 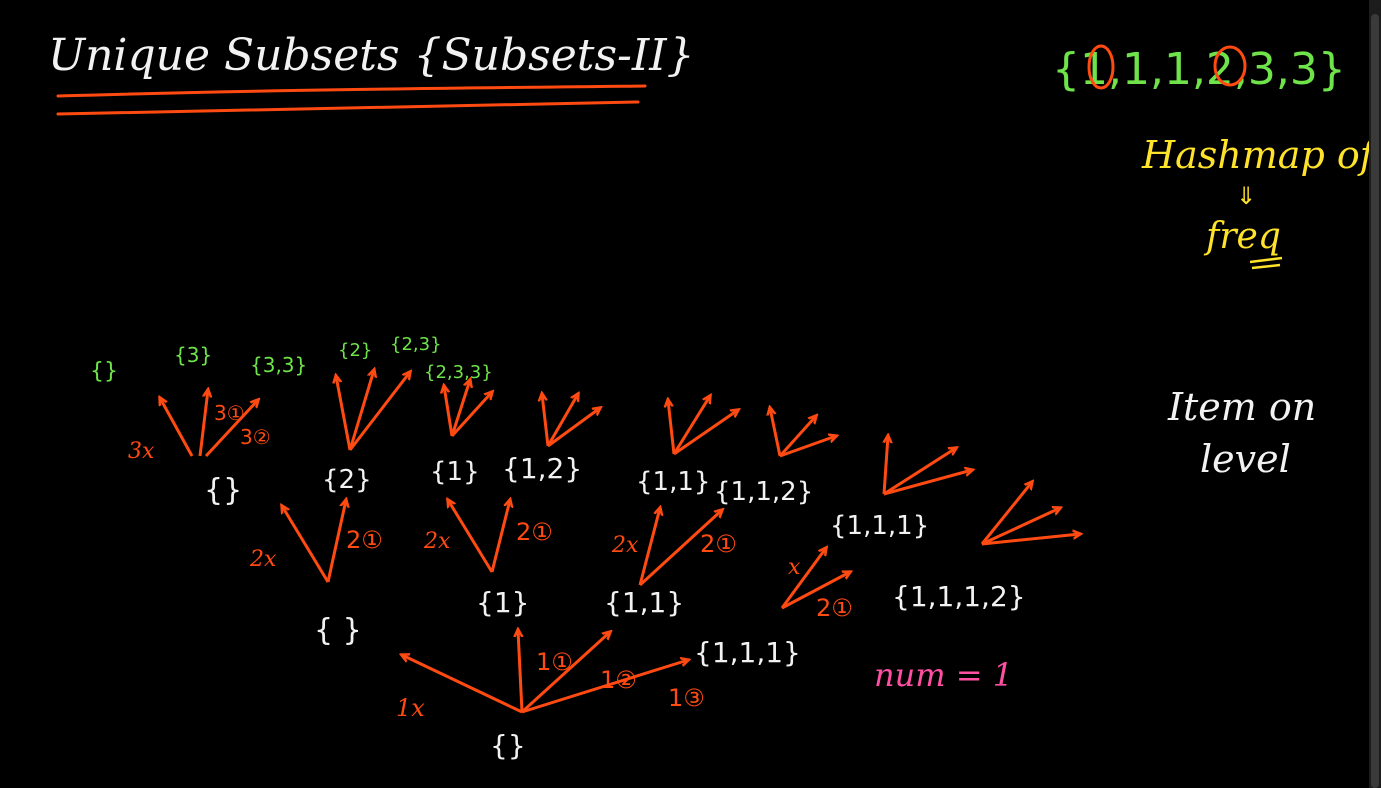 I want to click on num-note: num = 1, so click(x=943, y=675).